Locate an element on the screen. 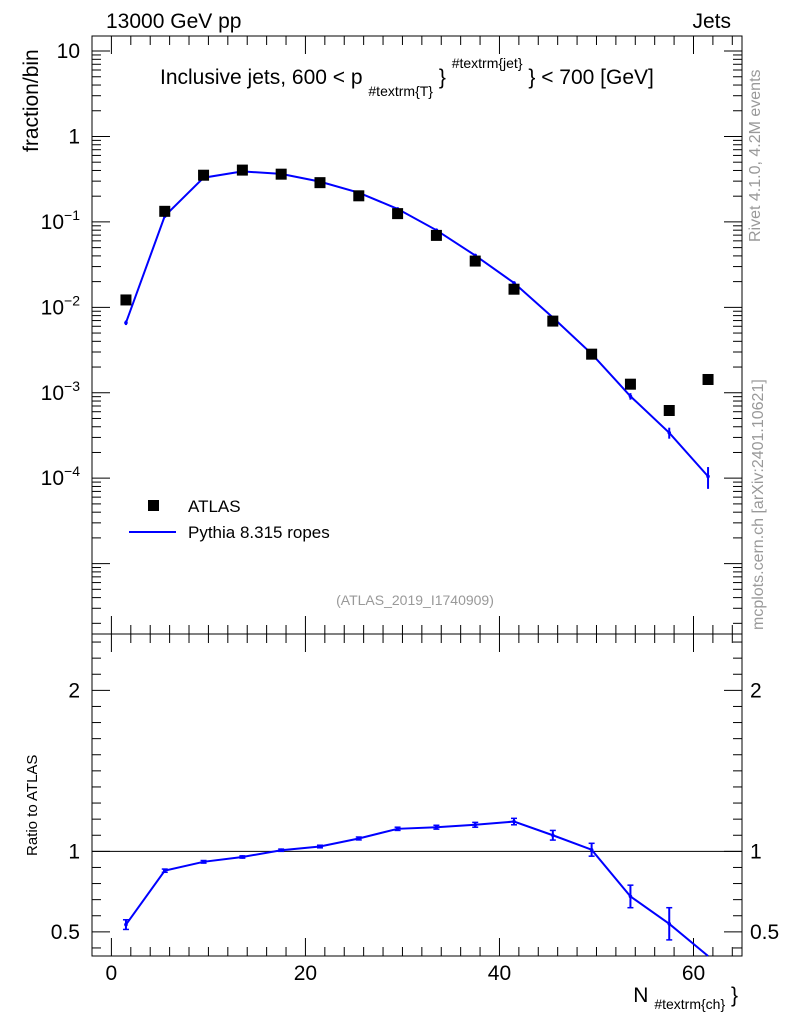 This screenshot has width=786, height=1024. main-y-tick-label: 10⁻² is located at coordinates (61, 305).